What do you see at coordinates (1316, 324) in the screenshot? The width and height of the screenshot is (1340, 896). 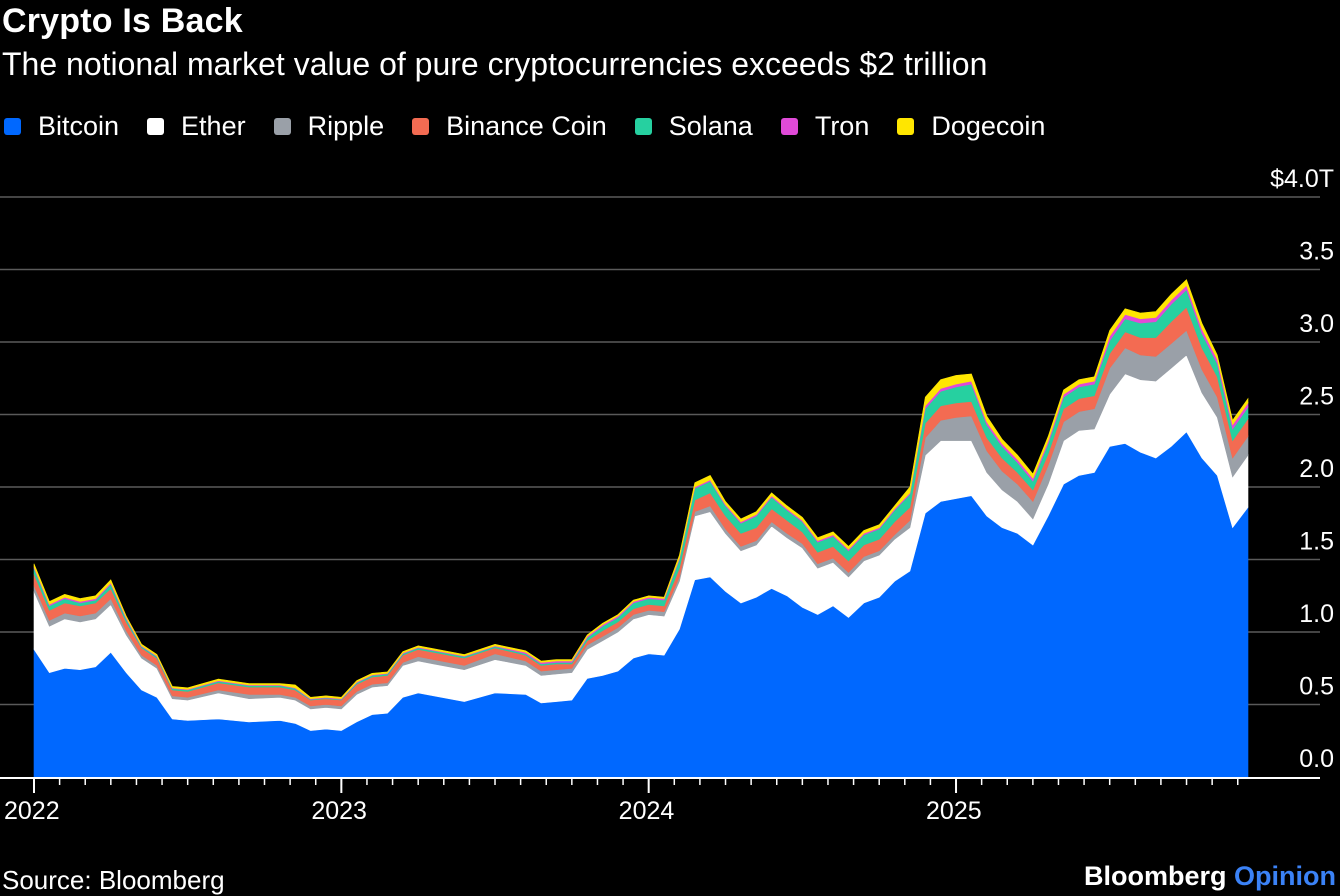 I see `y-tick-label: 3.0` at bounding box center [1316, 324].